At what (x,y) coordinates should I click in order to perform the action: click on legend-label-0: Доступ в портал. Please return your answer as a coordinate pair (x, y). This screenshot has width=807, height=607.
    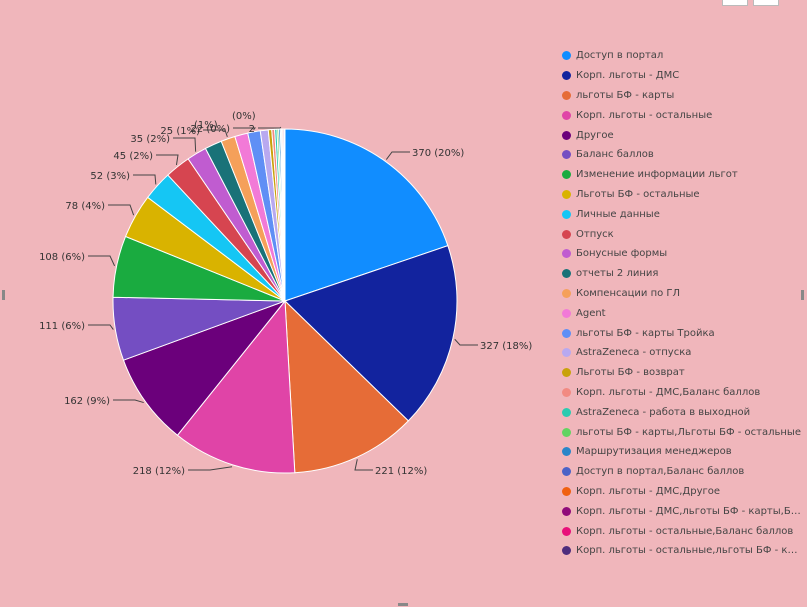
    Looking at the image, I should click on (620, 56).